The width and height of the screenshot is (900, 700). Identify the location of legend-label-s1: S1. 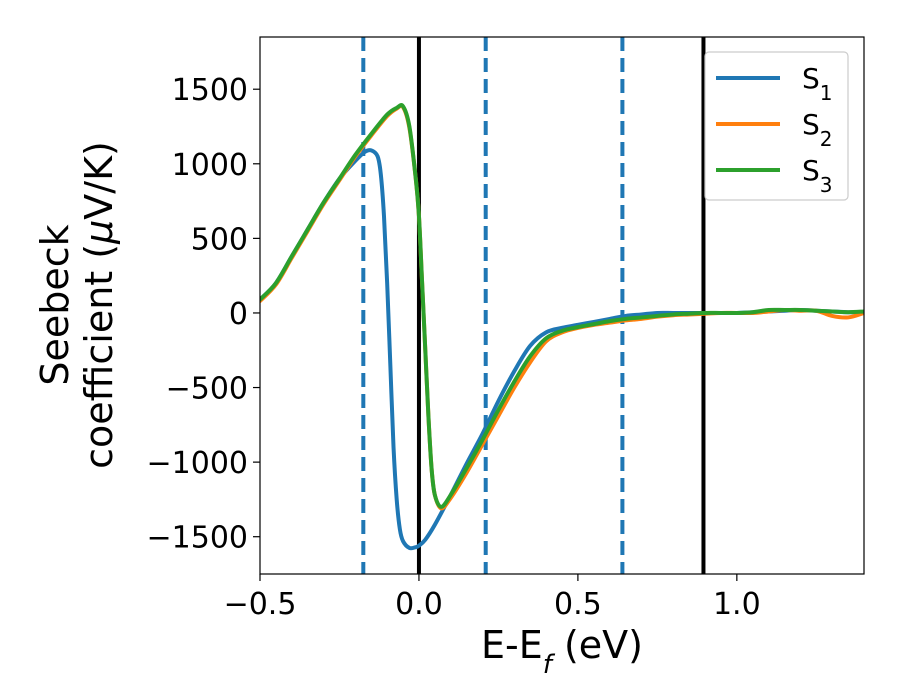
(817, 83).